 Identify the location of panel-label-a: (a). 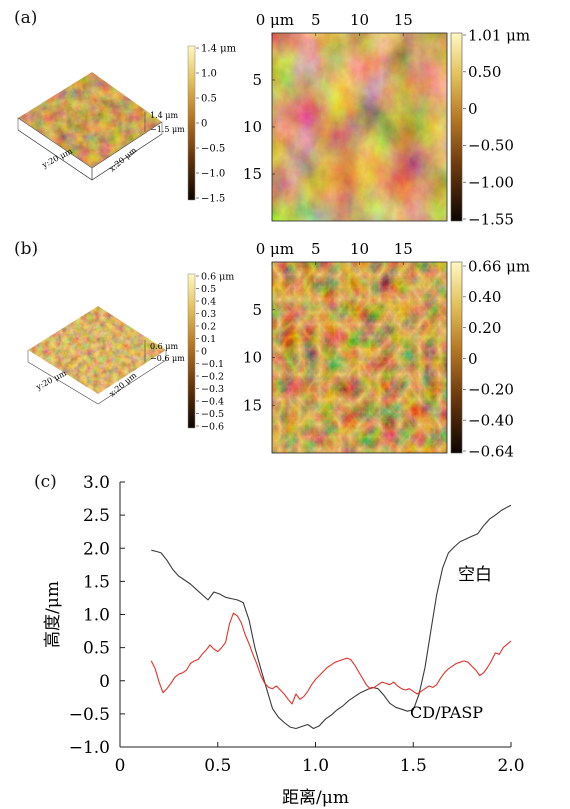
(26, 18).